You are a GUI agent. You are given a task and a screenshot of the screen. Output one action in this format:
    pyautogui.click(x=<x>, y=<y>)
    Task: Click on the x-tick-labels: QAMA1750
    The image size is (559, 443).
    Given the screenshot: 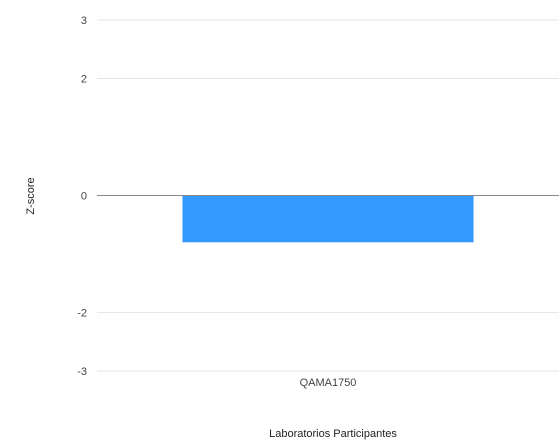 What is the action you would take?
    pyautogui.click(x=328, y=383)
    